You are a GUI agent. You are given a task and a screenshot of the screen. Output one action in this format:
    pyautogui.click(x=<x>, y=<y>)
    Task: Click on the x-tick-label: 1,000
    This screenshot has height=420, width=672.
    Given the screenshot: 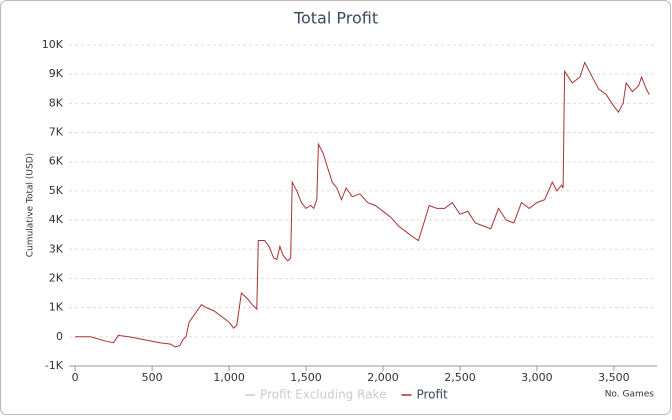 What is the action you would take?
    pyautogui.click(x=229, y=377)
    